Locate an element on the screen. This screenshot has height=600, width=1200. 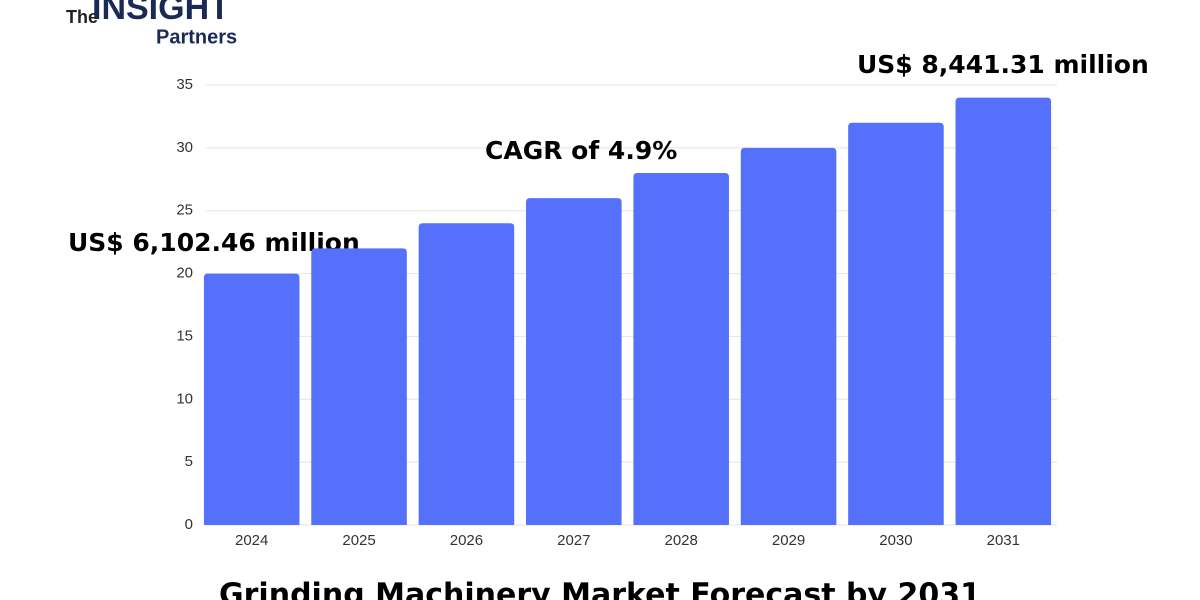
annotation: US$ 8,441.31 million is located at coordinates (1003, 64).